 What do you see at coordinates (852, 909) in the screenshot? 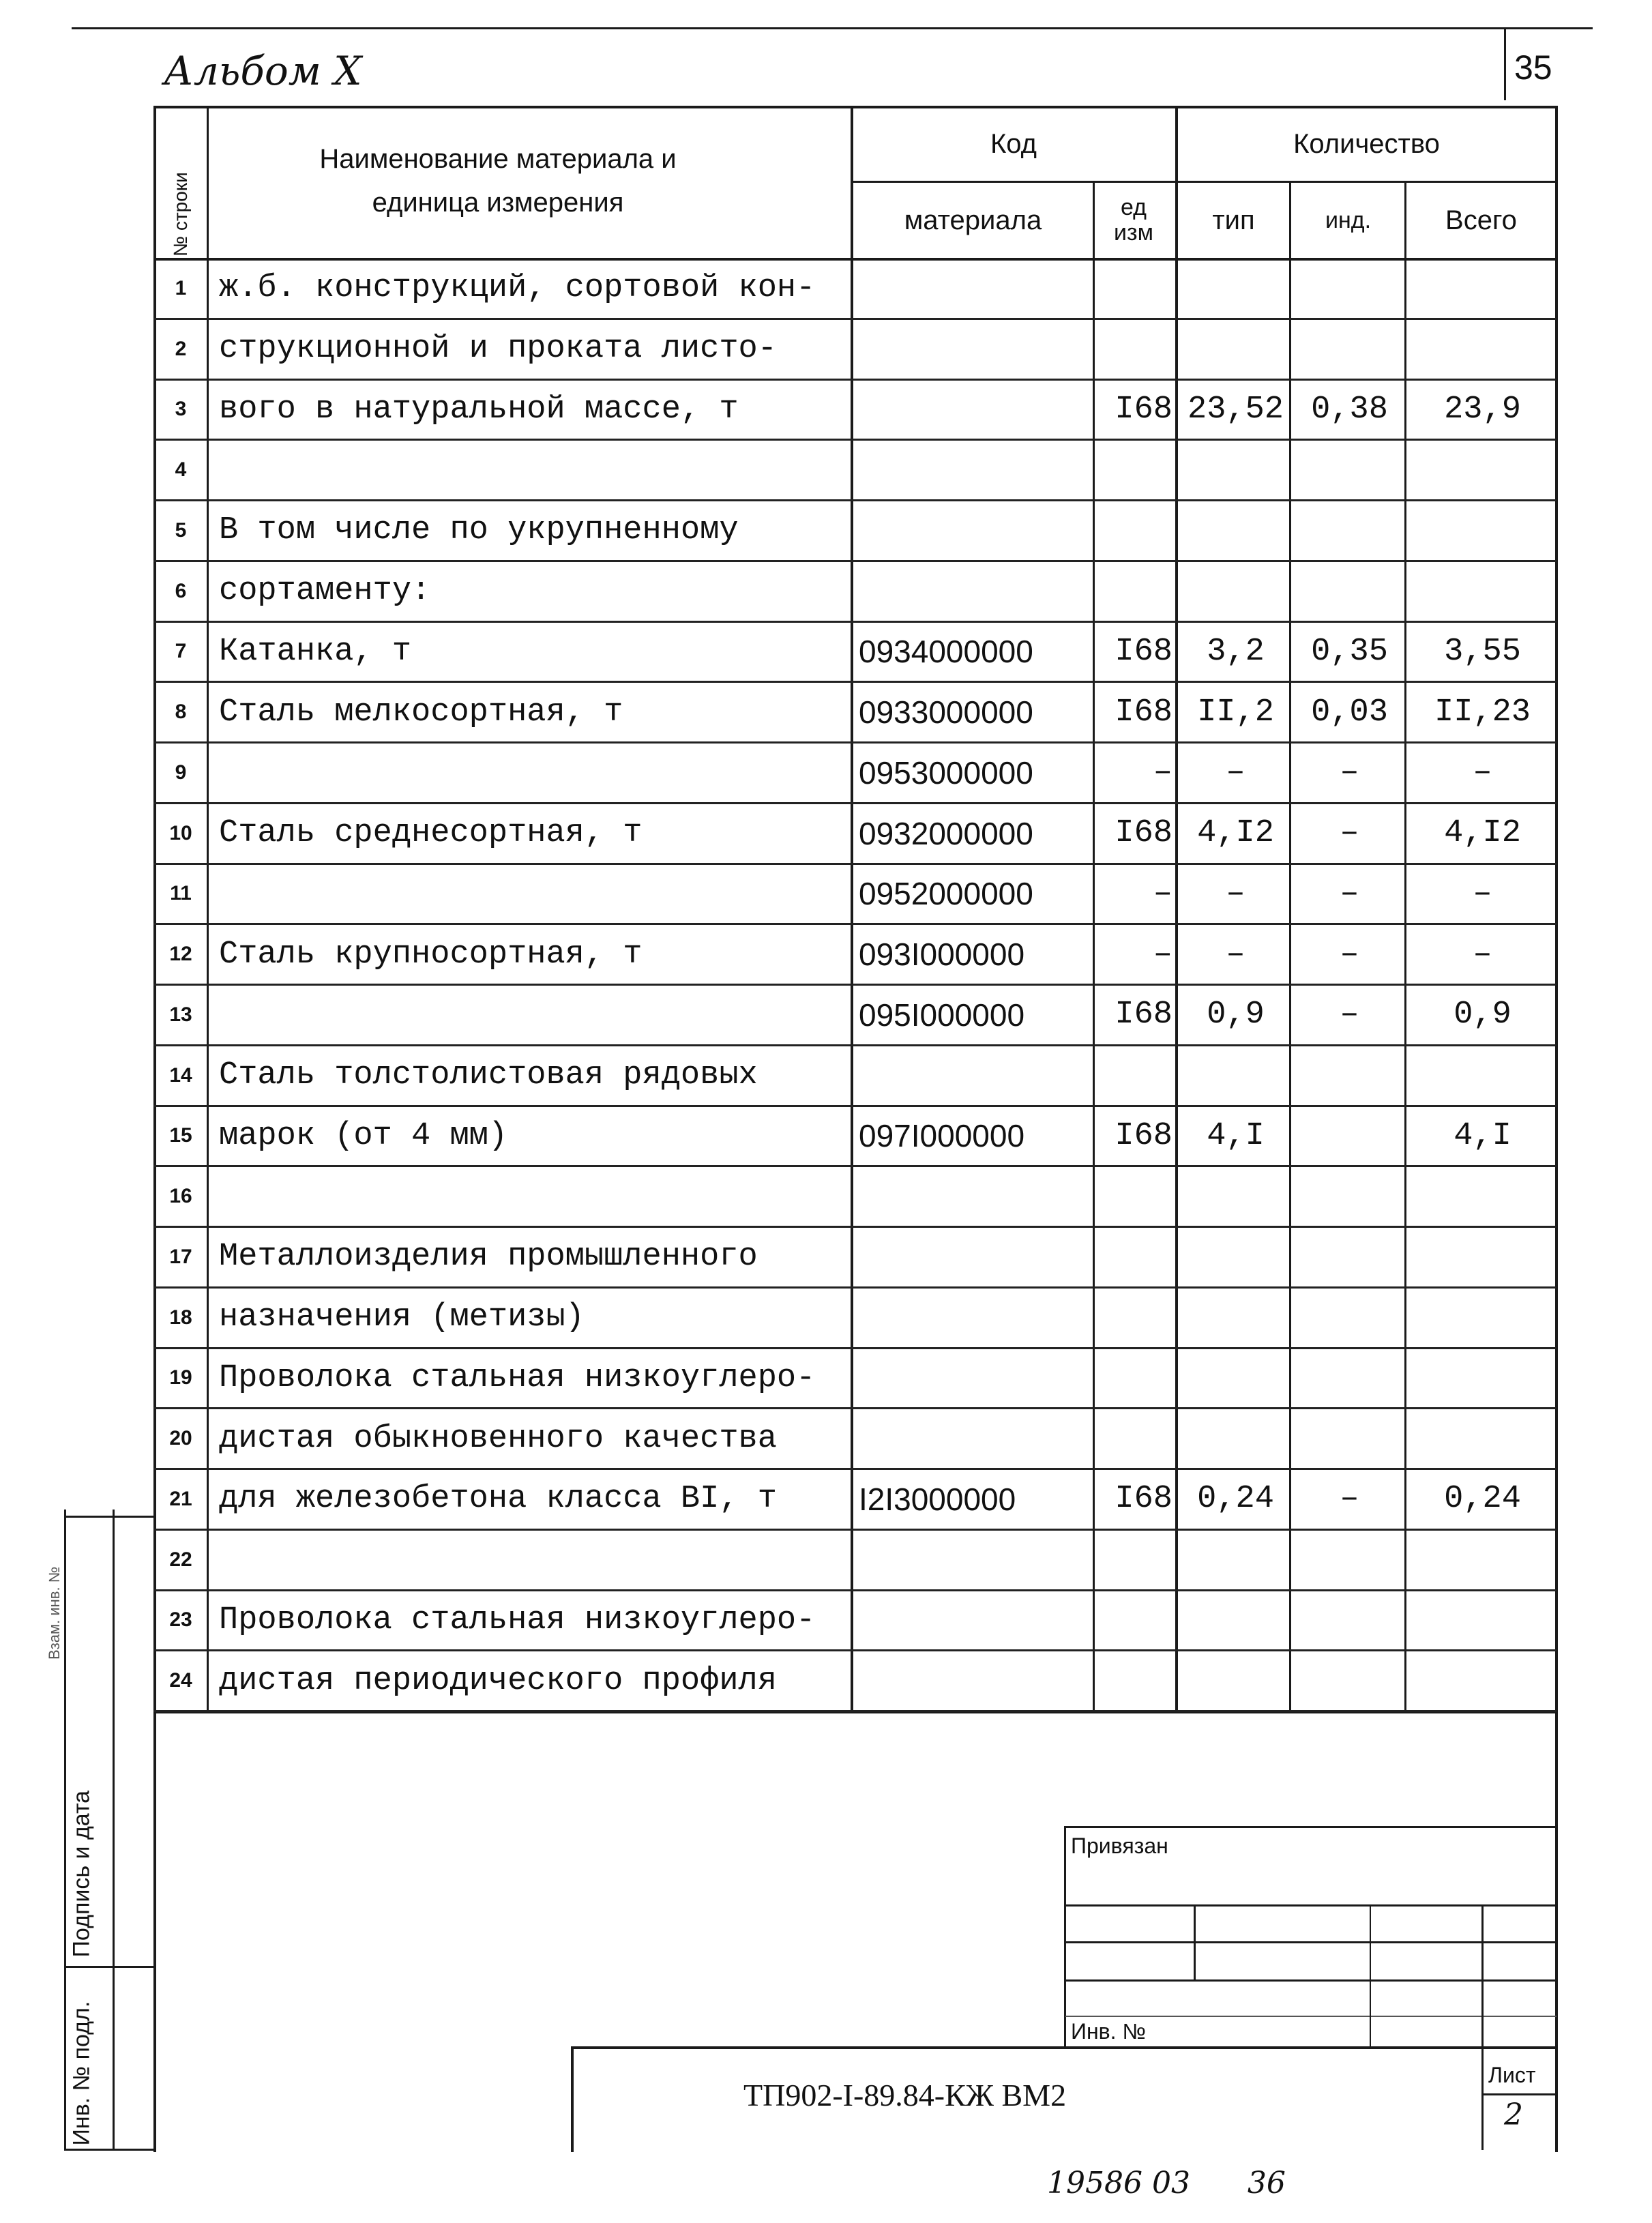
I see `col-line-name` at bounding box center [852, 909].